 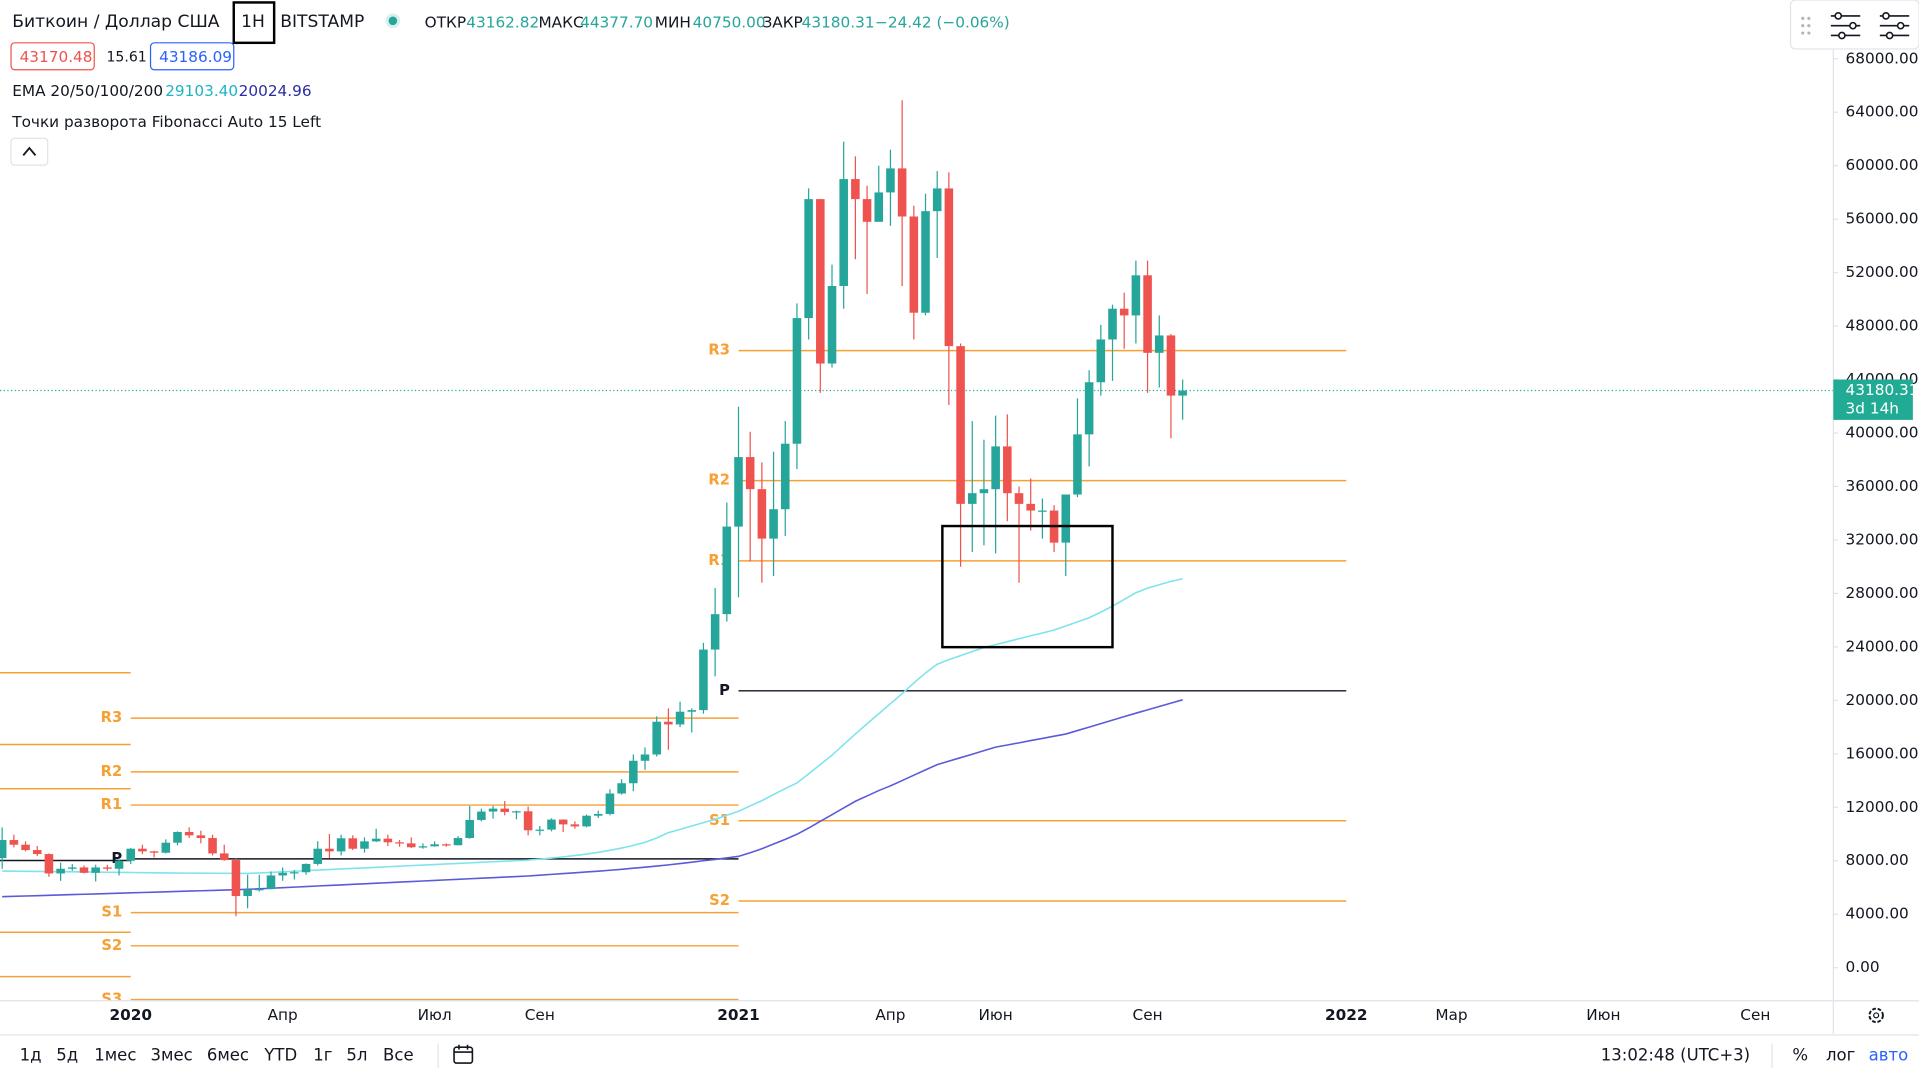 I want to click on settings-gear-center, so click(x=1876, y=1015).